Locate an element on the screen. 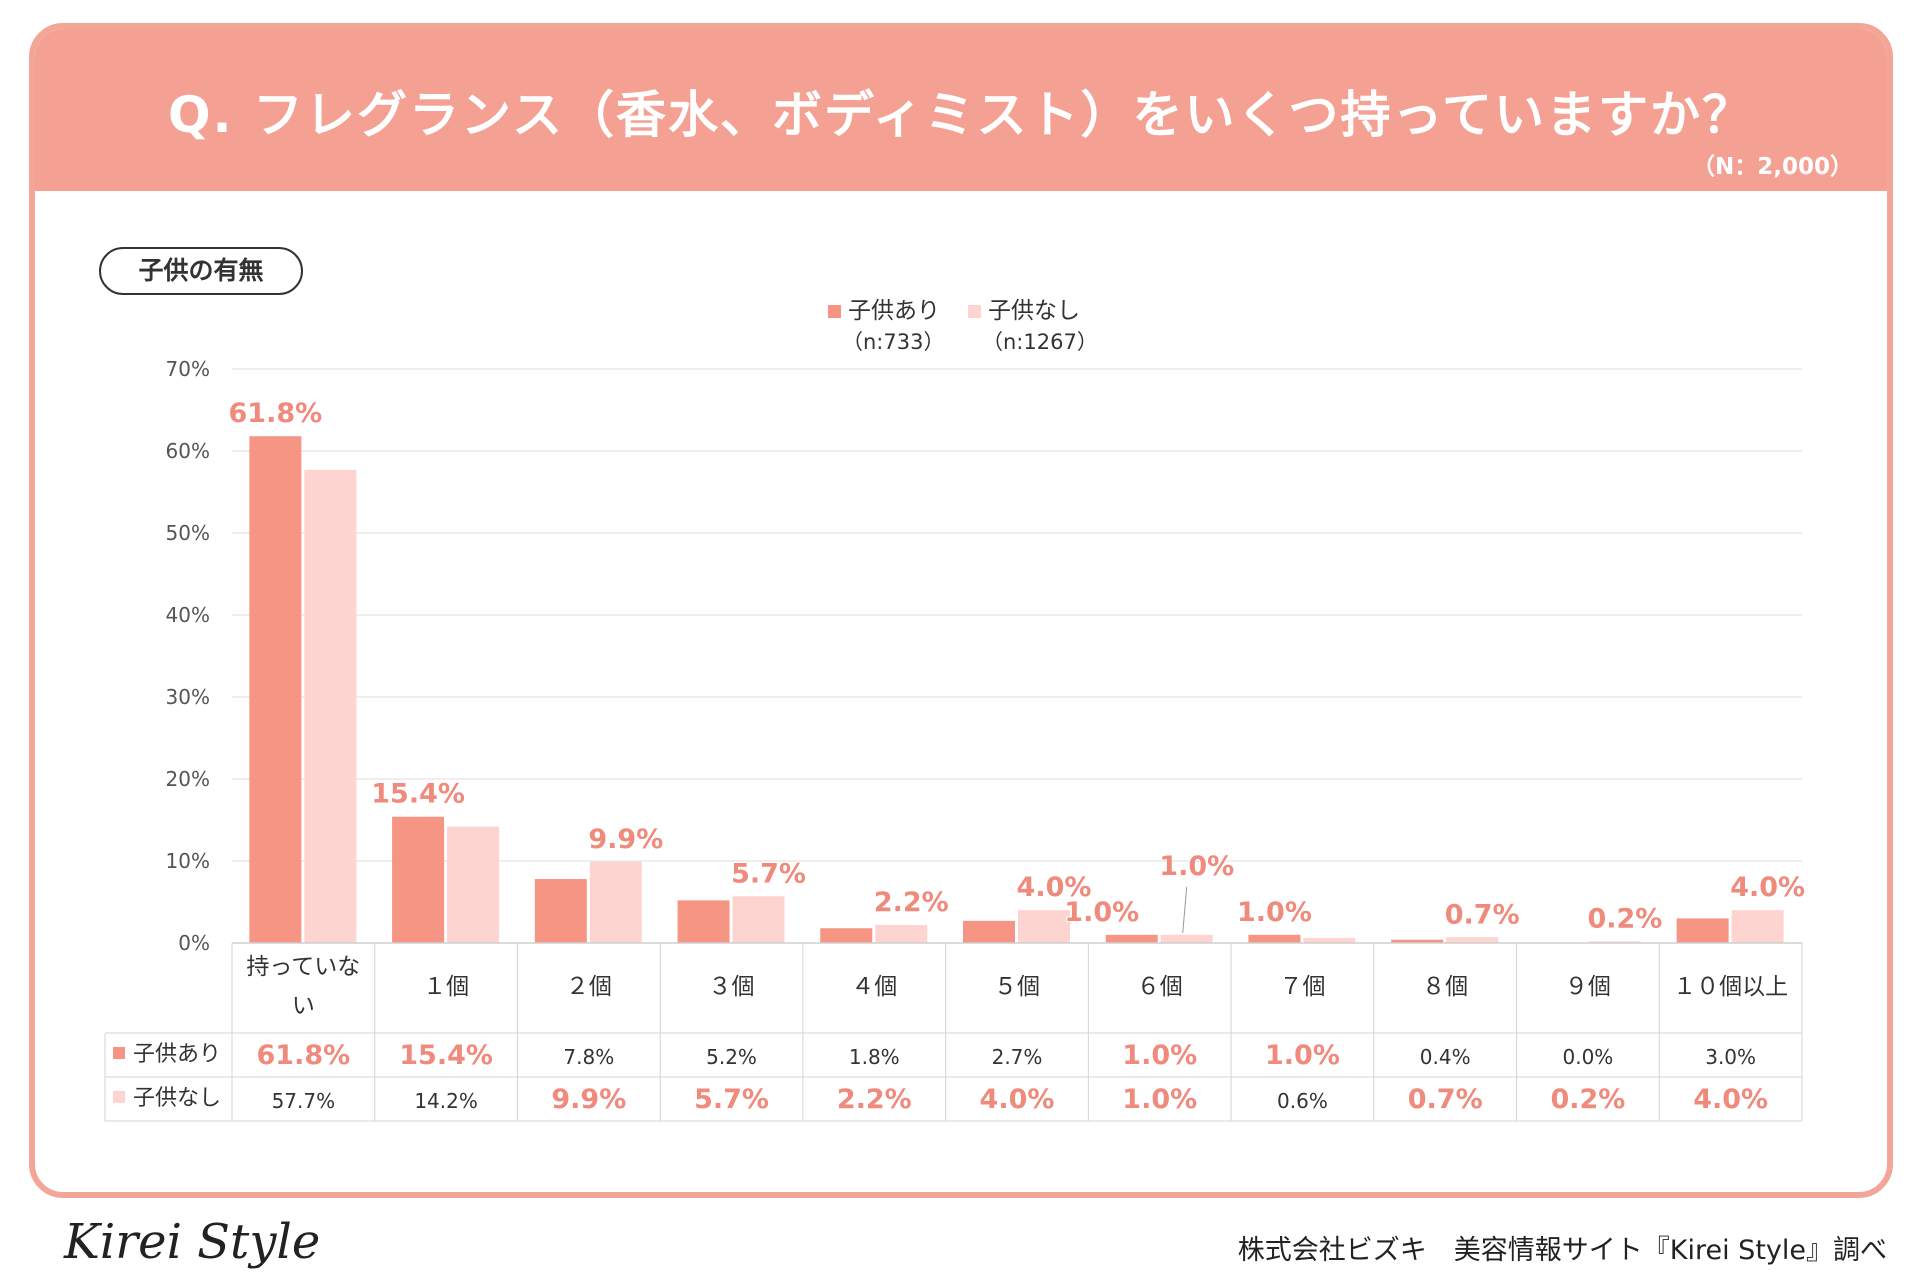 The image size is (1920, 1280). legend-n: （n:733） is located at coordinates (893, 342).